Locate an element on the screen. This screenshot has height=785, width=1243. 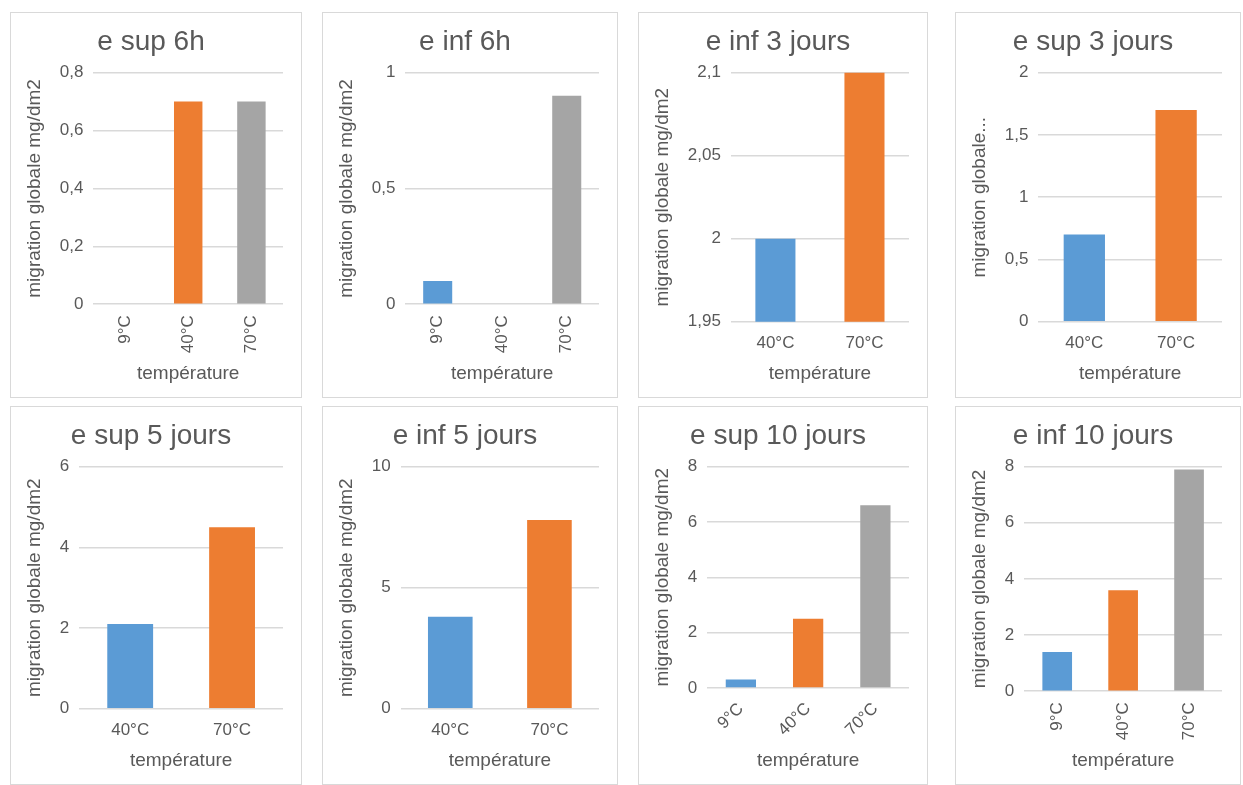
y-tick-label: 0,4 is located at coordinates (71, 188).